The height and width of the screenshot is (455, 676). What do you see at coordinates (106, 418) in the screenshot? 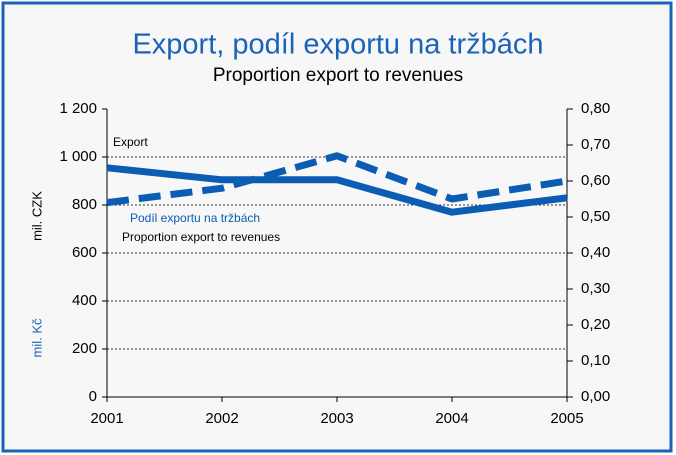
I see `x-tick-label: 2001` at bounding box center [106, 418].